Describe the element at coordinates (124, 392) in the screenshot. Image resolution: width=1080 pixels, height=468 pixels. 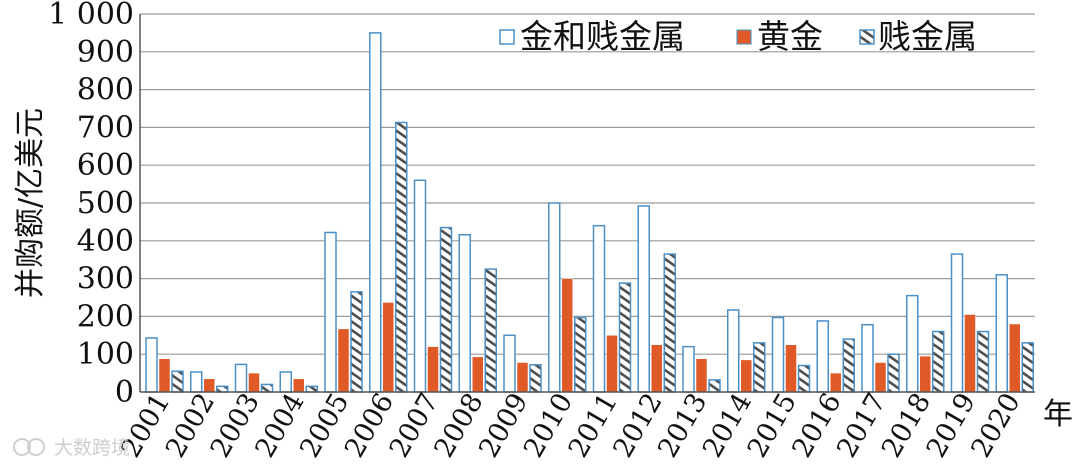
I see `y-tick-label: 0` at that location.